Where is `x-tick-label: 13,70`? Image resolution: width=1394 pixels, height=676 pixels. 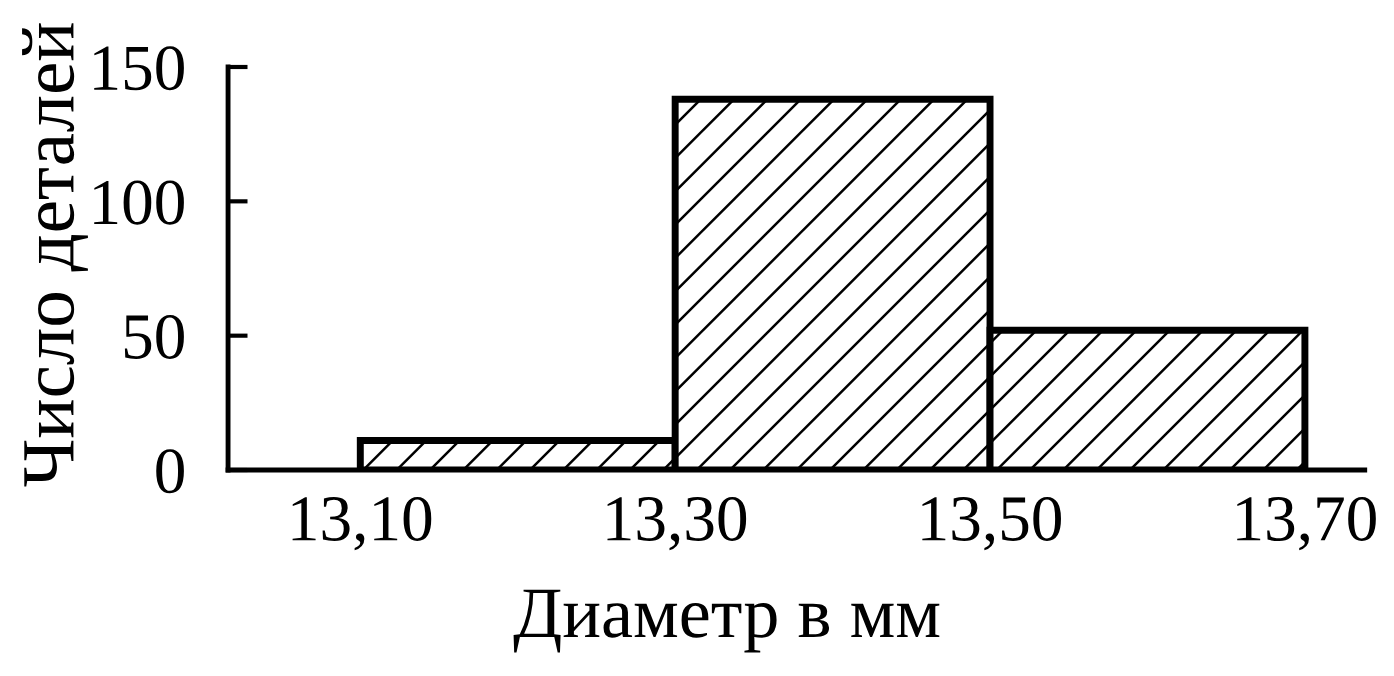
x-tick-label: 13,70 is located at coordinates (1306, 523).